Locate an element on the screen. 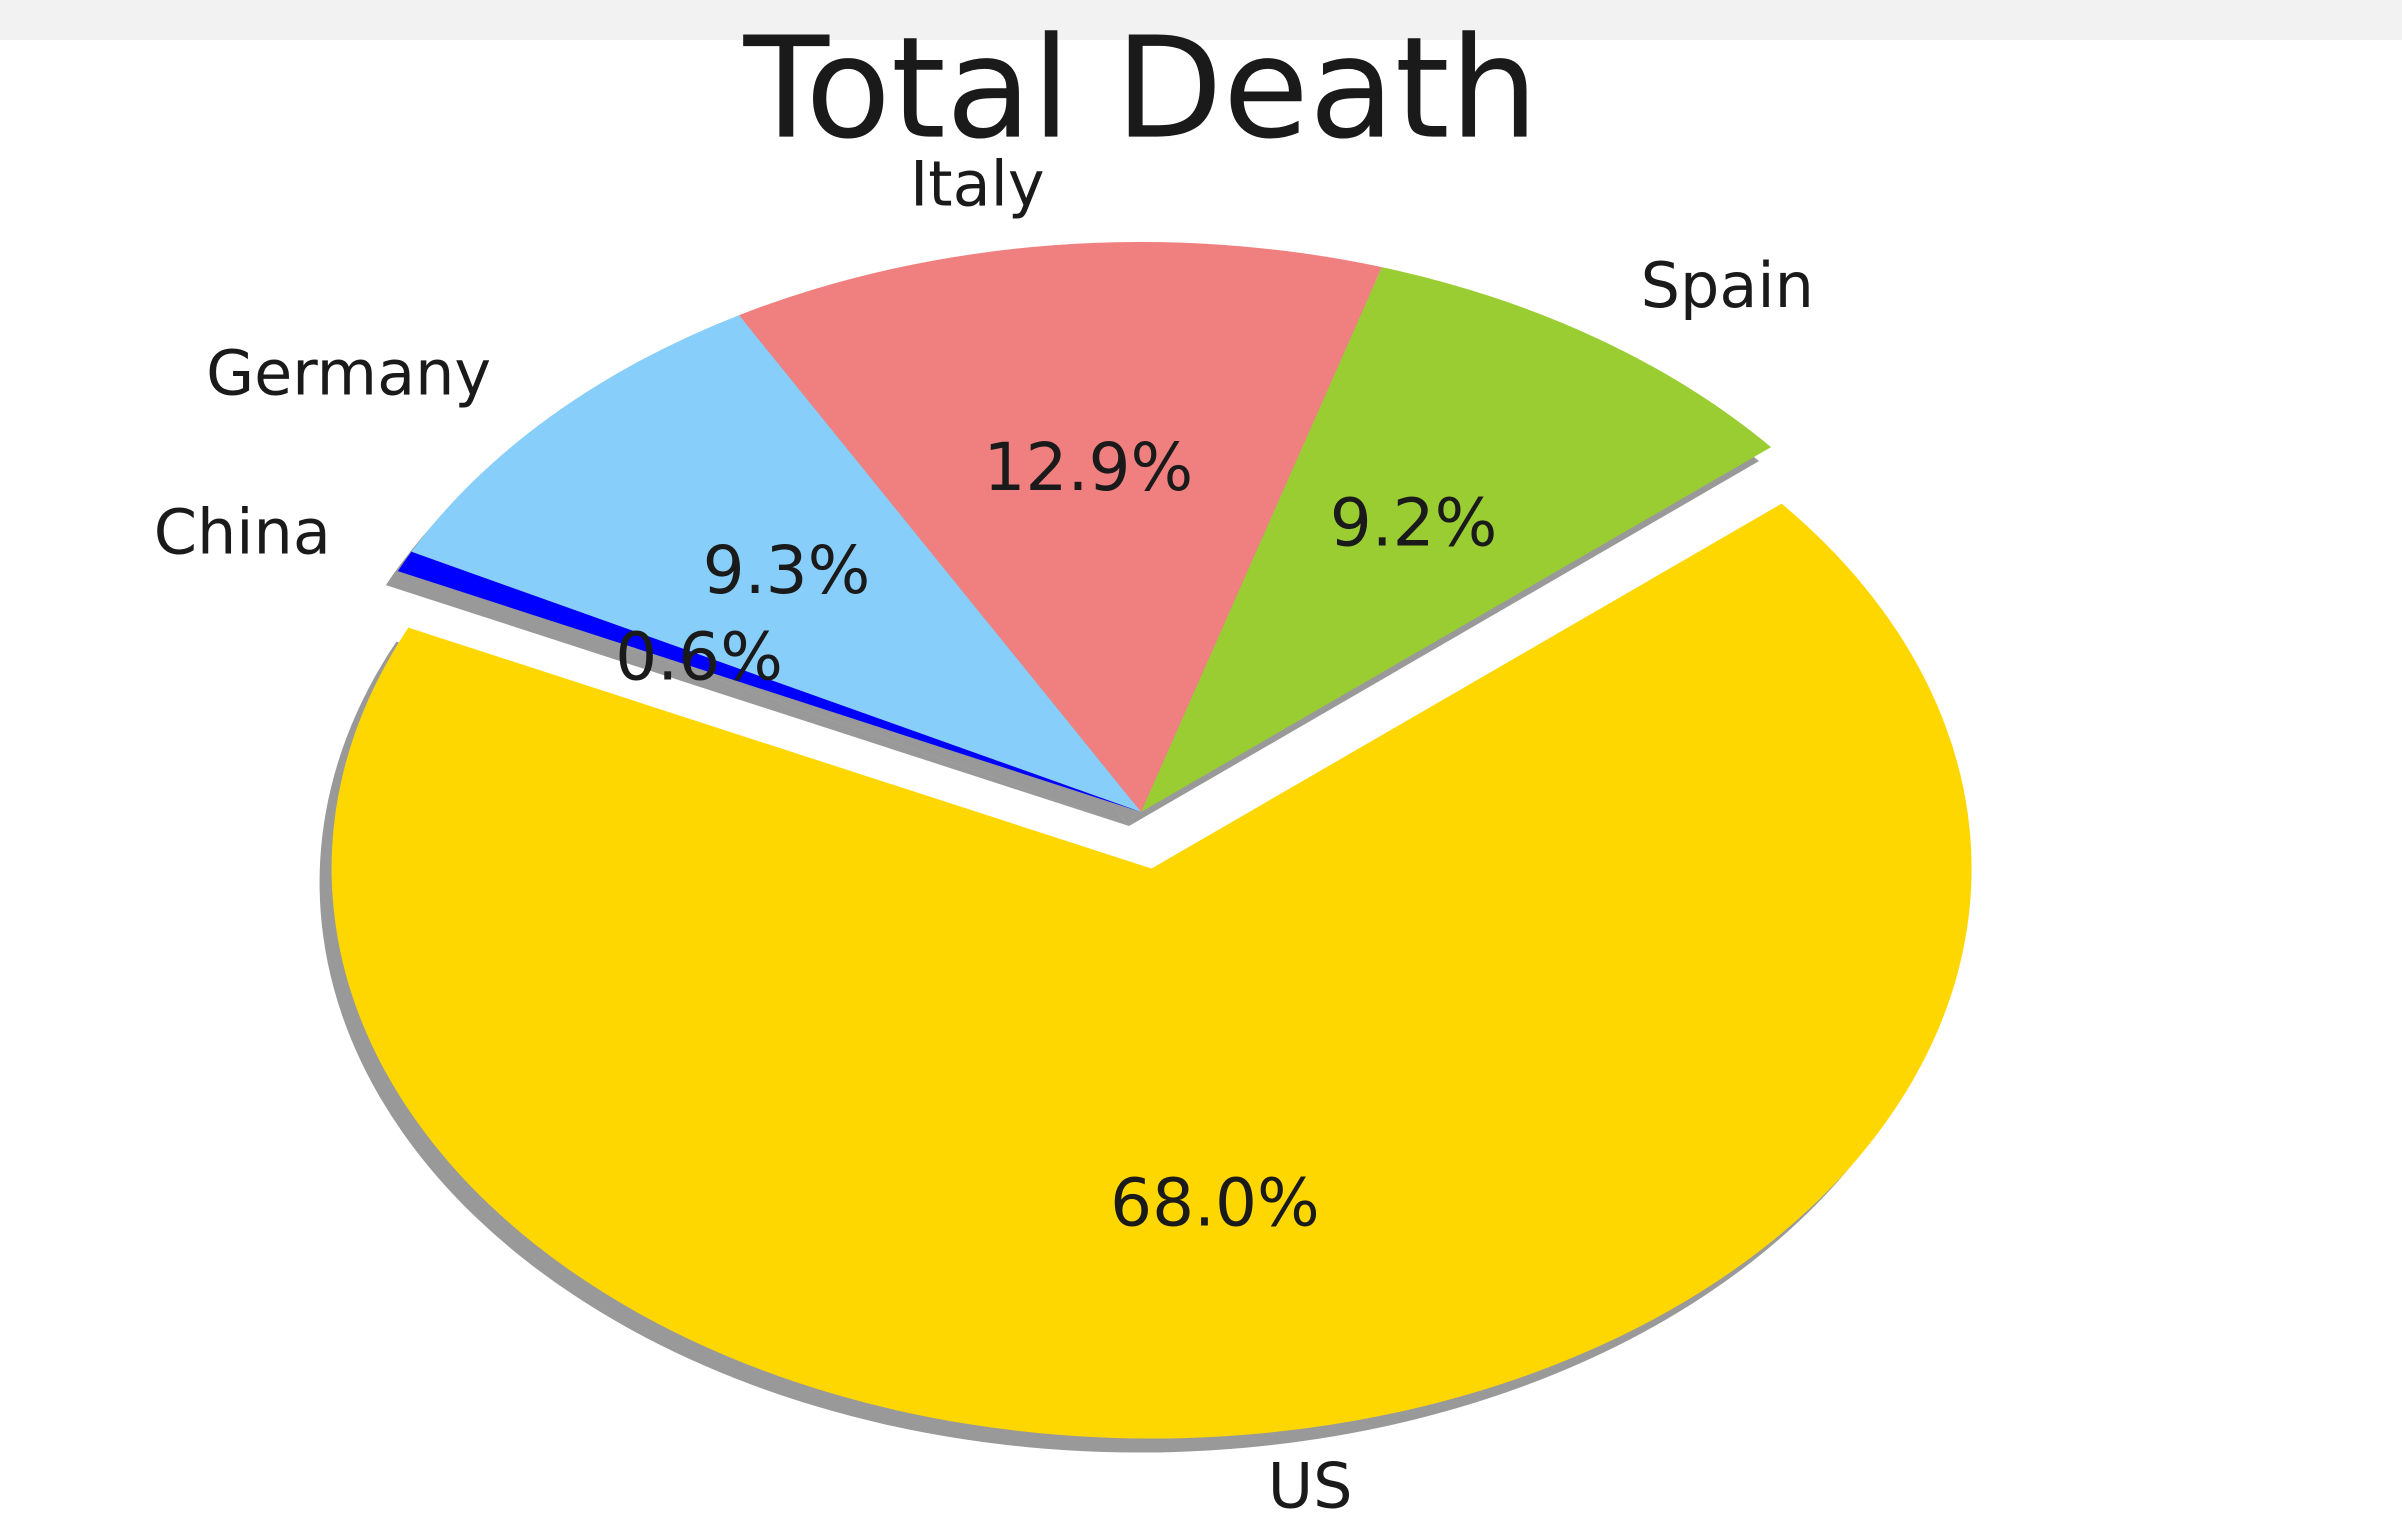 The image size is (2402, 1514). category-label: China is located at coordinates (242, 531).